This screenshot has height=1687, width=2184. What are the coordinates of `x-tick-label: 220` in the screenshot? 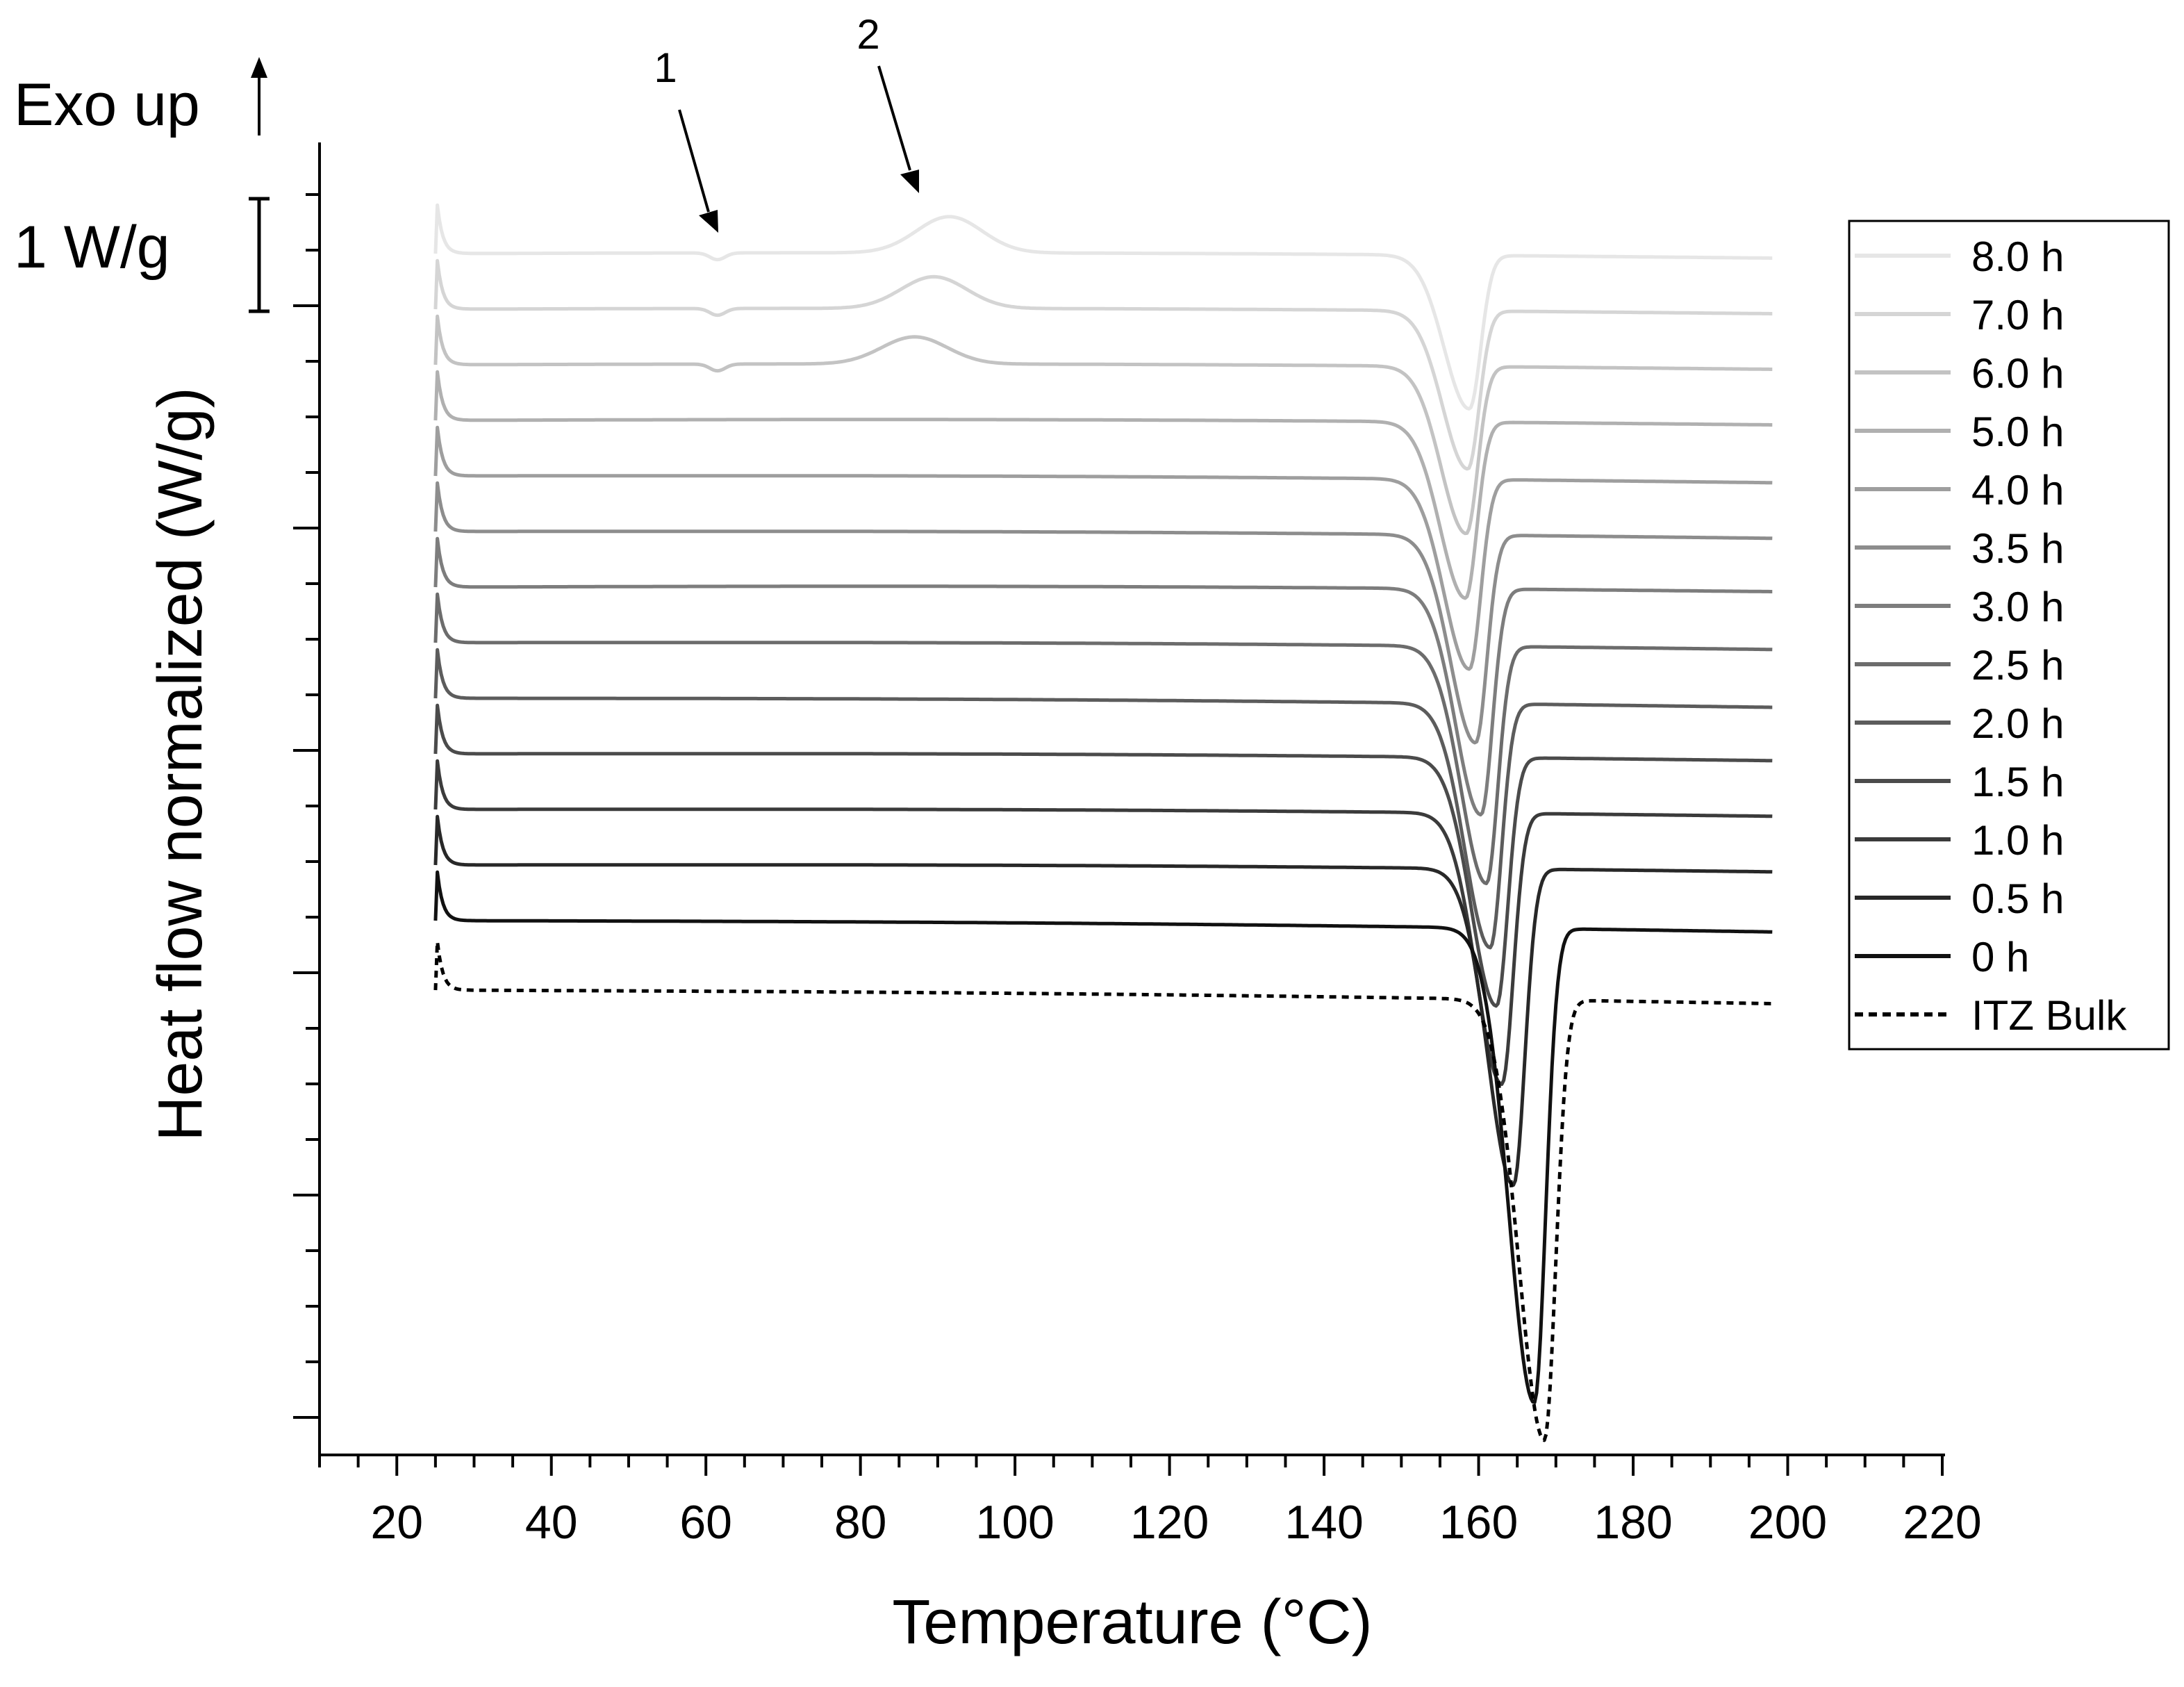 It's located at (1942, 1522).